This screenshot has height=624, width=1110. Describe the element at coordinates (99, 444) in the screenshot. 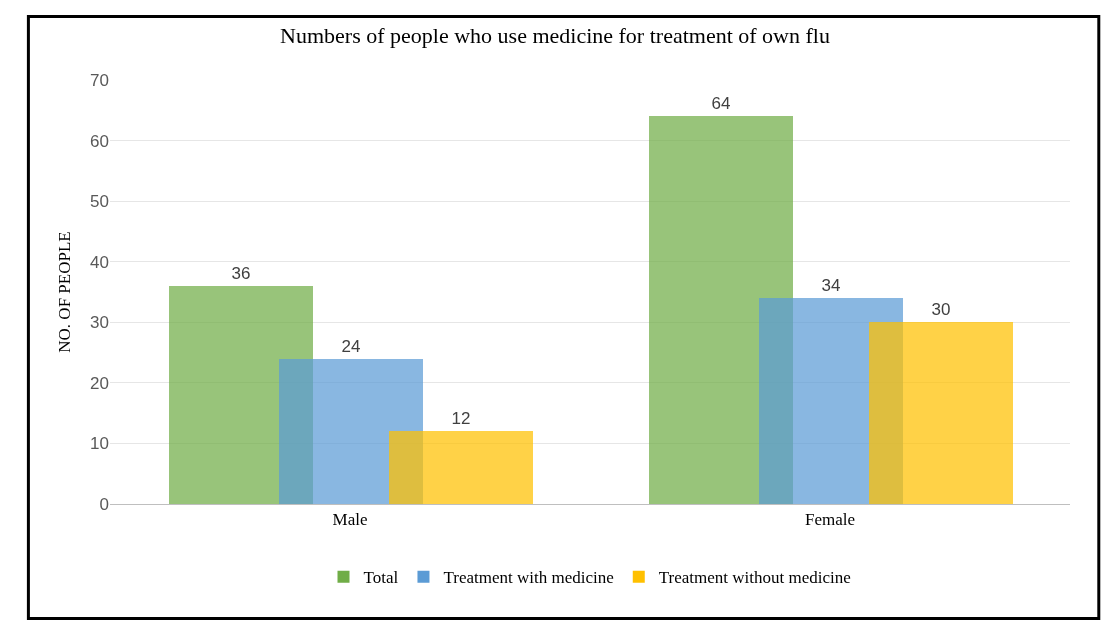

I see `y-tick-label: 10` at that location.